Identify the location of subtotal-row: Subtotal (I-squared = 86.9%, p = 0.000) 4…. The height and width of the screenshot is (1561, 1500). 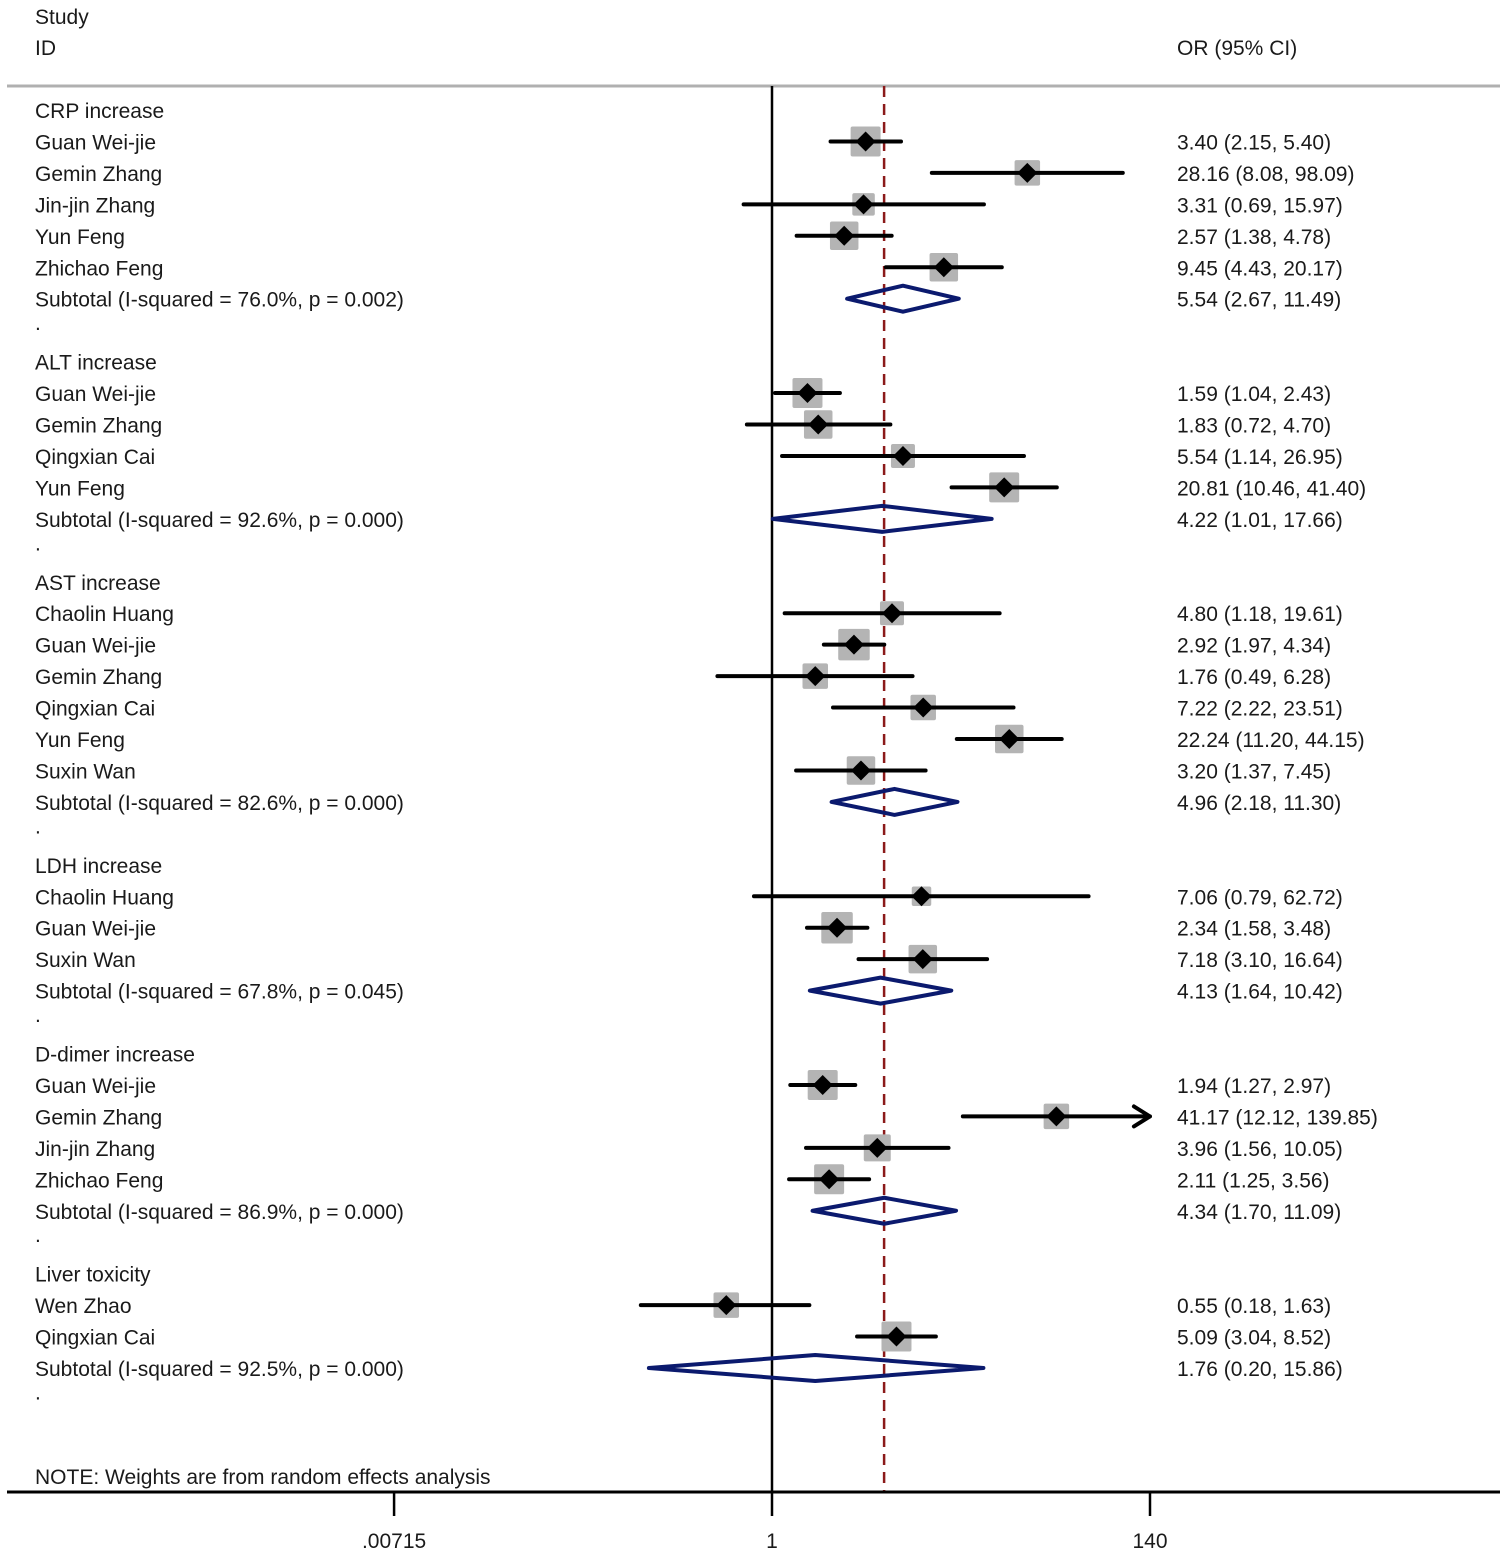
(688, 1210).